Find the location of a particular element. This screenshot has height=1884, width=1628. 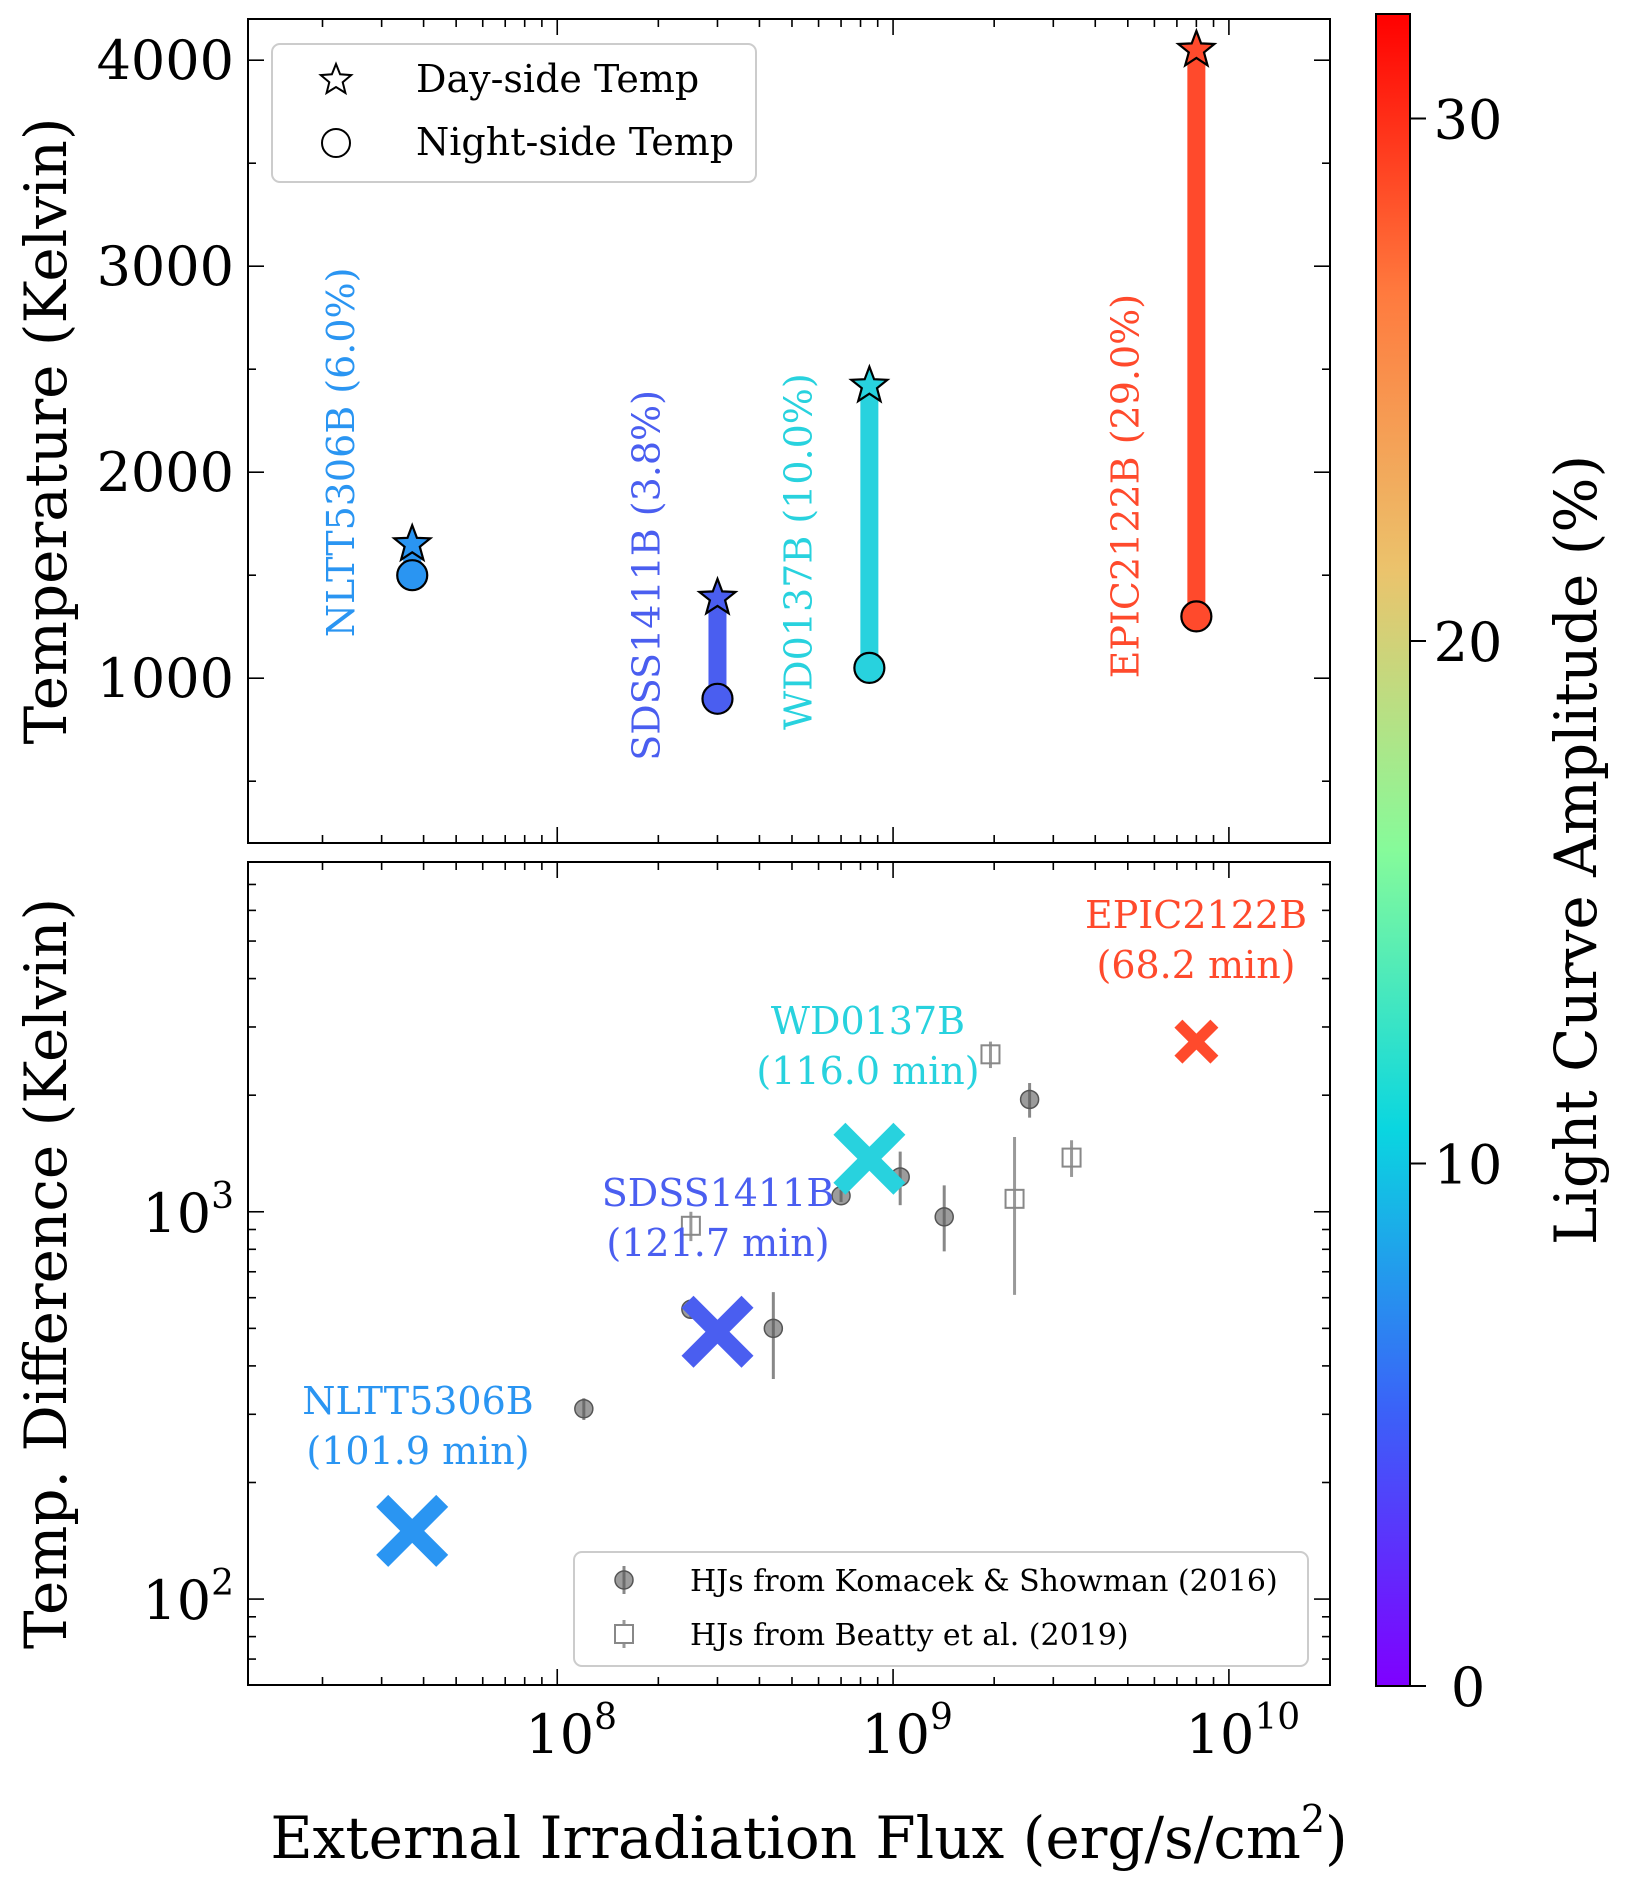

y-tick-label: 10³ is located at coordinates (188, 1210).